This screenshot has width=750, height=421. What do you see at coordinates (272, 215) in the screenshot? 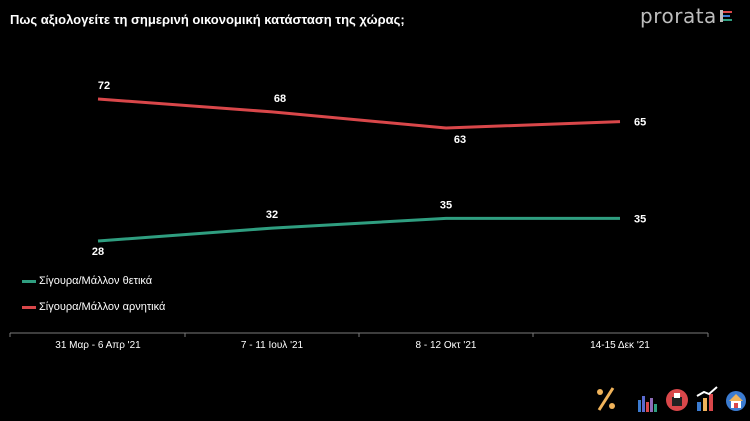
I see `data-label: 32` at bounding box center [272, 215].